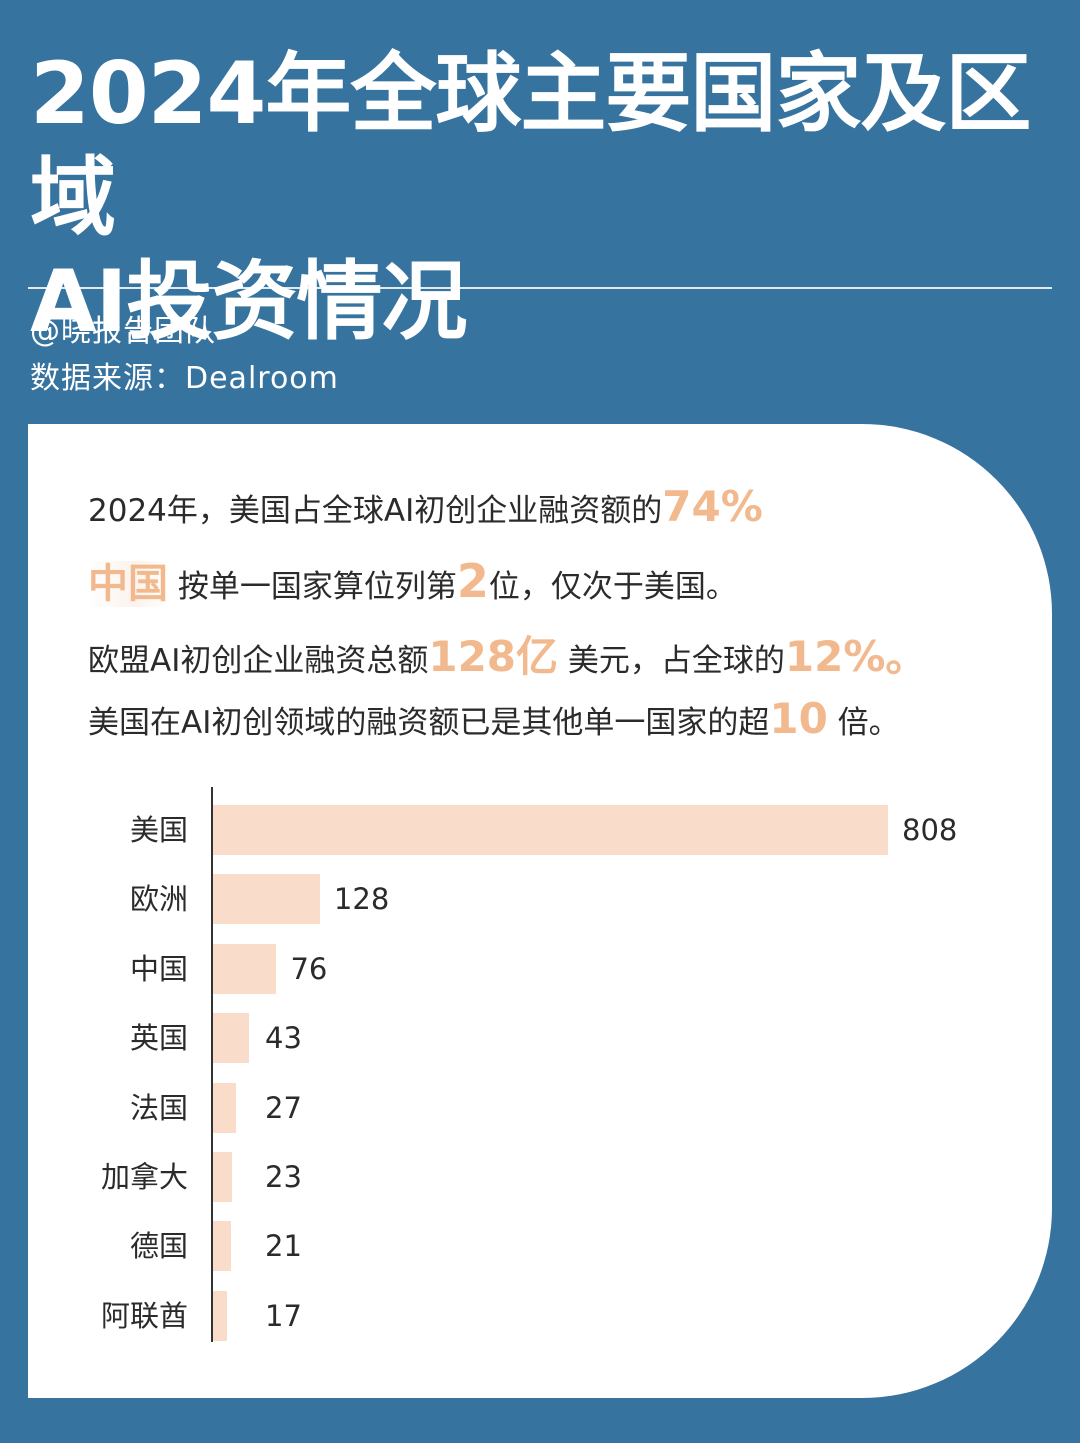 The height and width of the screenshot is (1443, 1080). What do you see at coordinates (671, 661) in the screenshot?
I see `summary-line-3-text-2: 美元，占全球的` at bounding box center [671, 661].